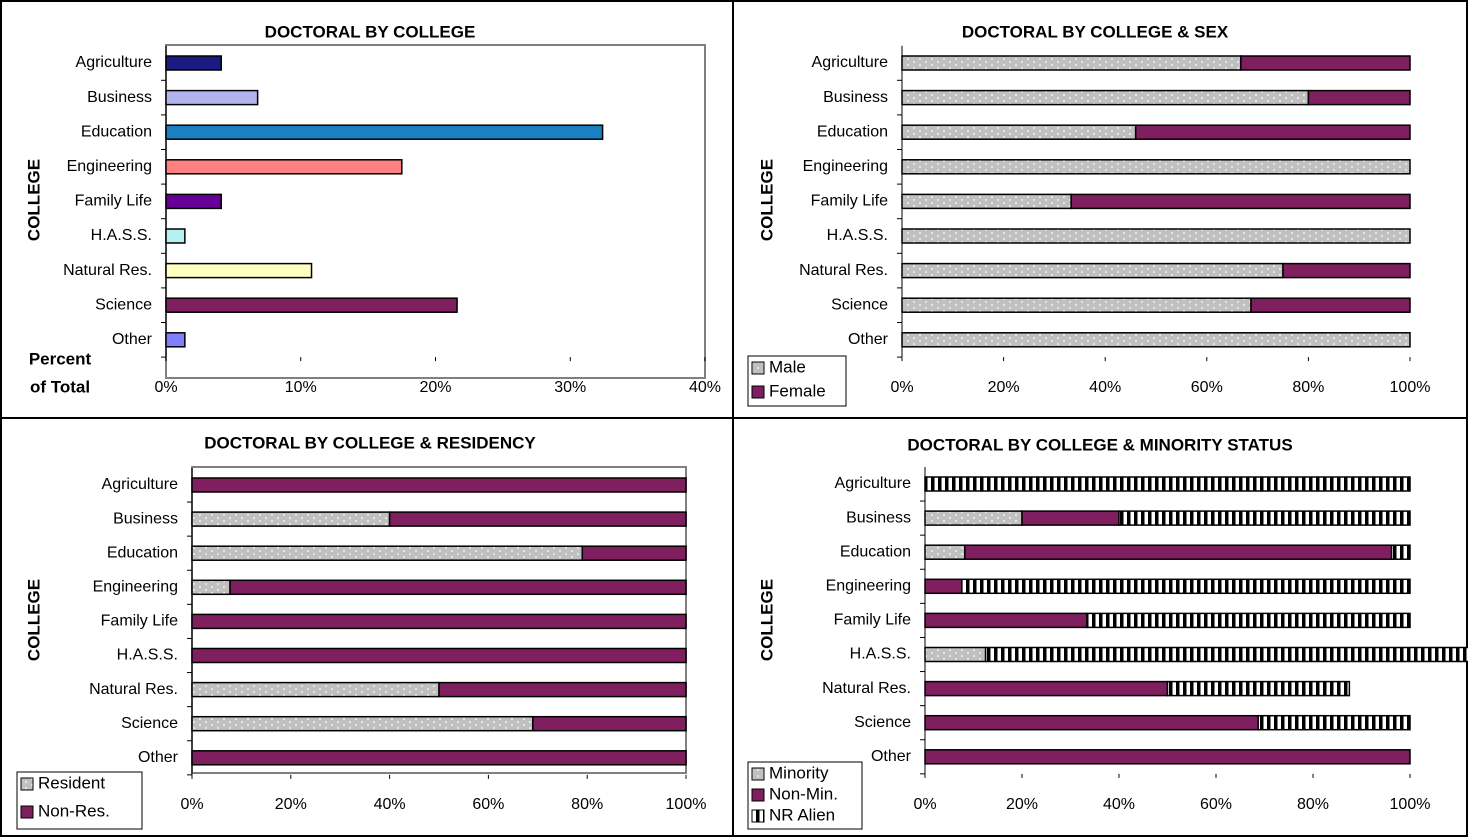  Describe the element at coordinates (799, 772) in the screenshot. I see `legend-label: Minority` at that location.